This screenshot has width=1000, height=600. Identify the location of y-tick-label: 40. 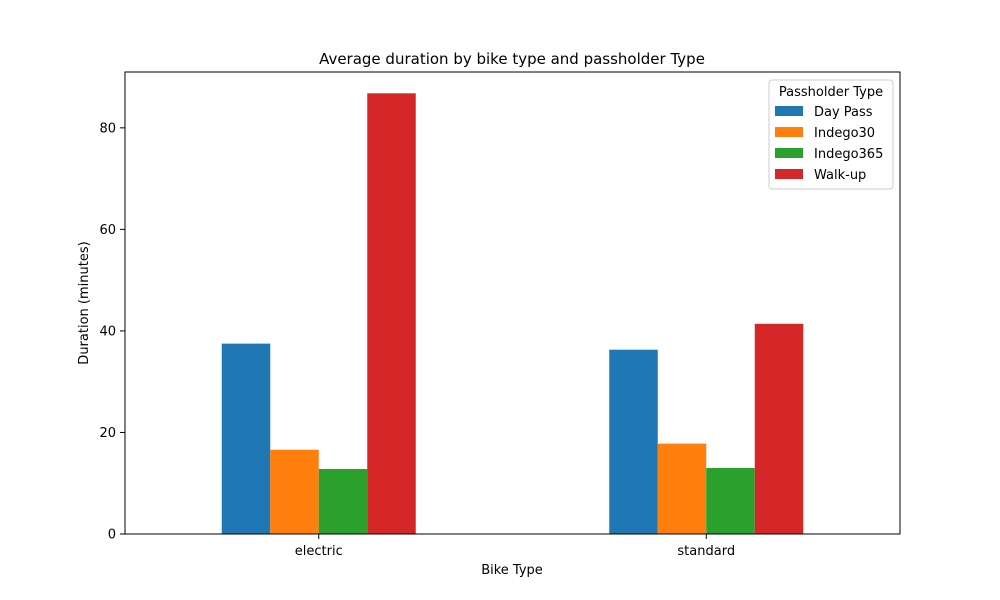
(107, 331).